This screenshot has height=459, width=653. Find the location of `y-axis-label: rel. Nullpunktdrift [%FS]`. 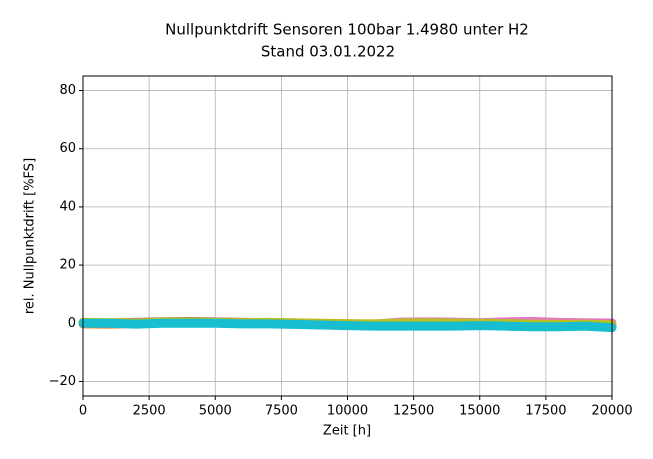

y-axis-label: rel. Nullpunktdrift [%FS] is located at coordinates (30, 236).